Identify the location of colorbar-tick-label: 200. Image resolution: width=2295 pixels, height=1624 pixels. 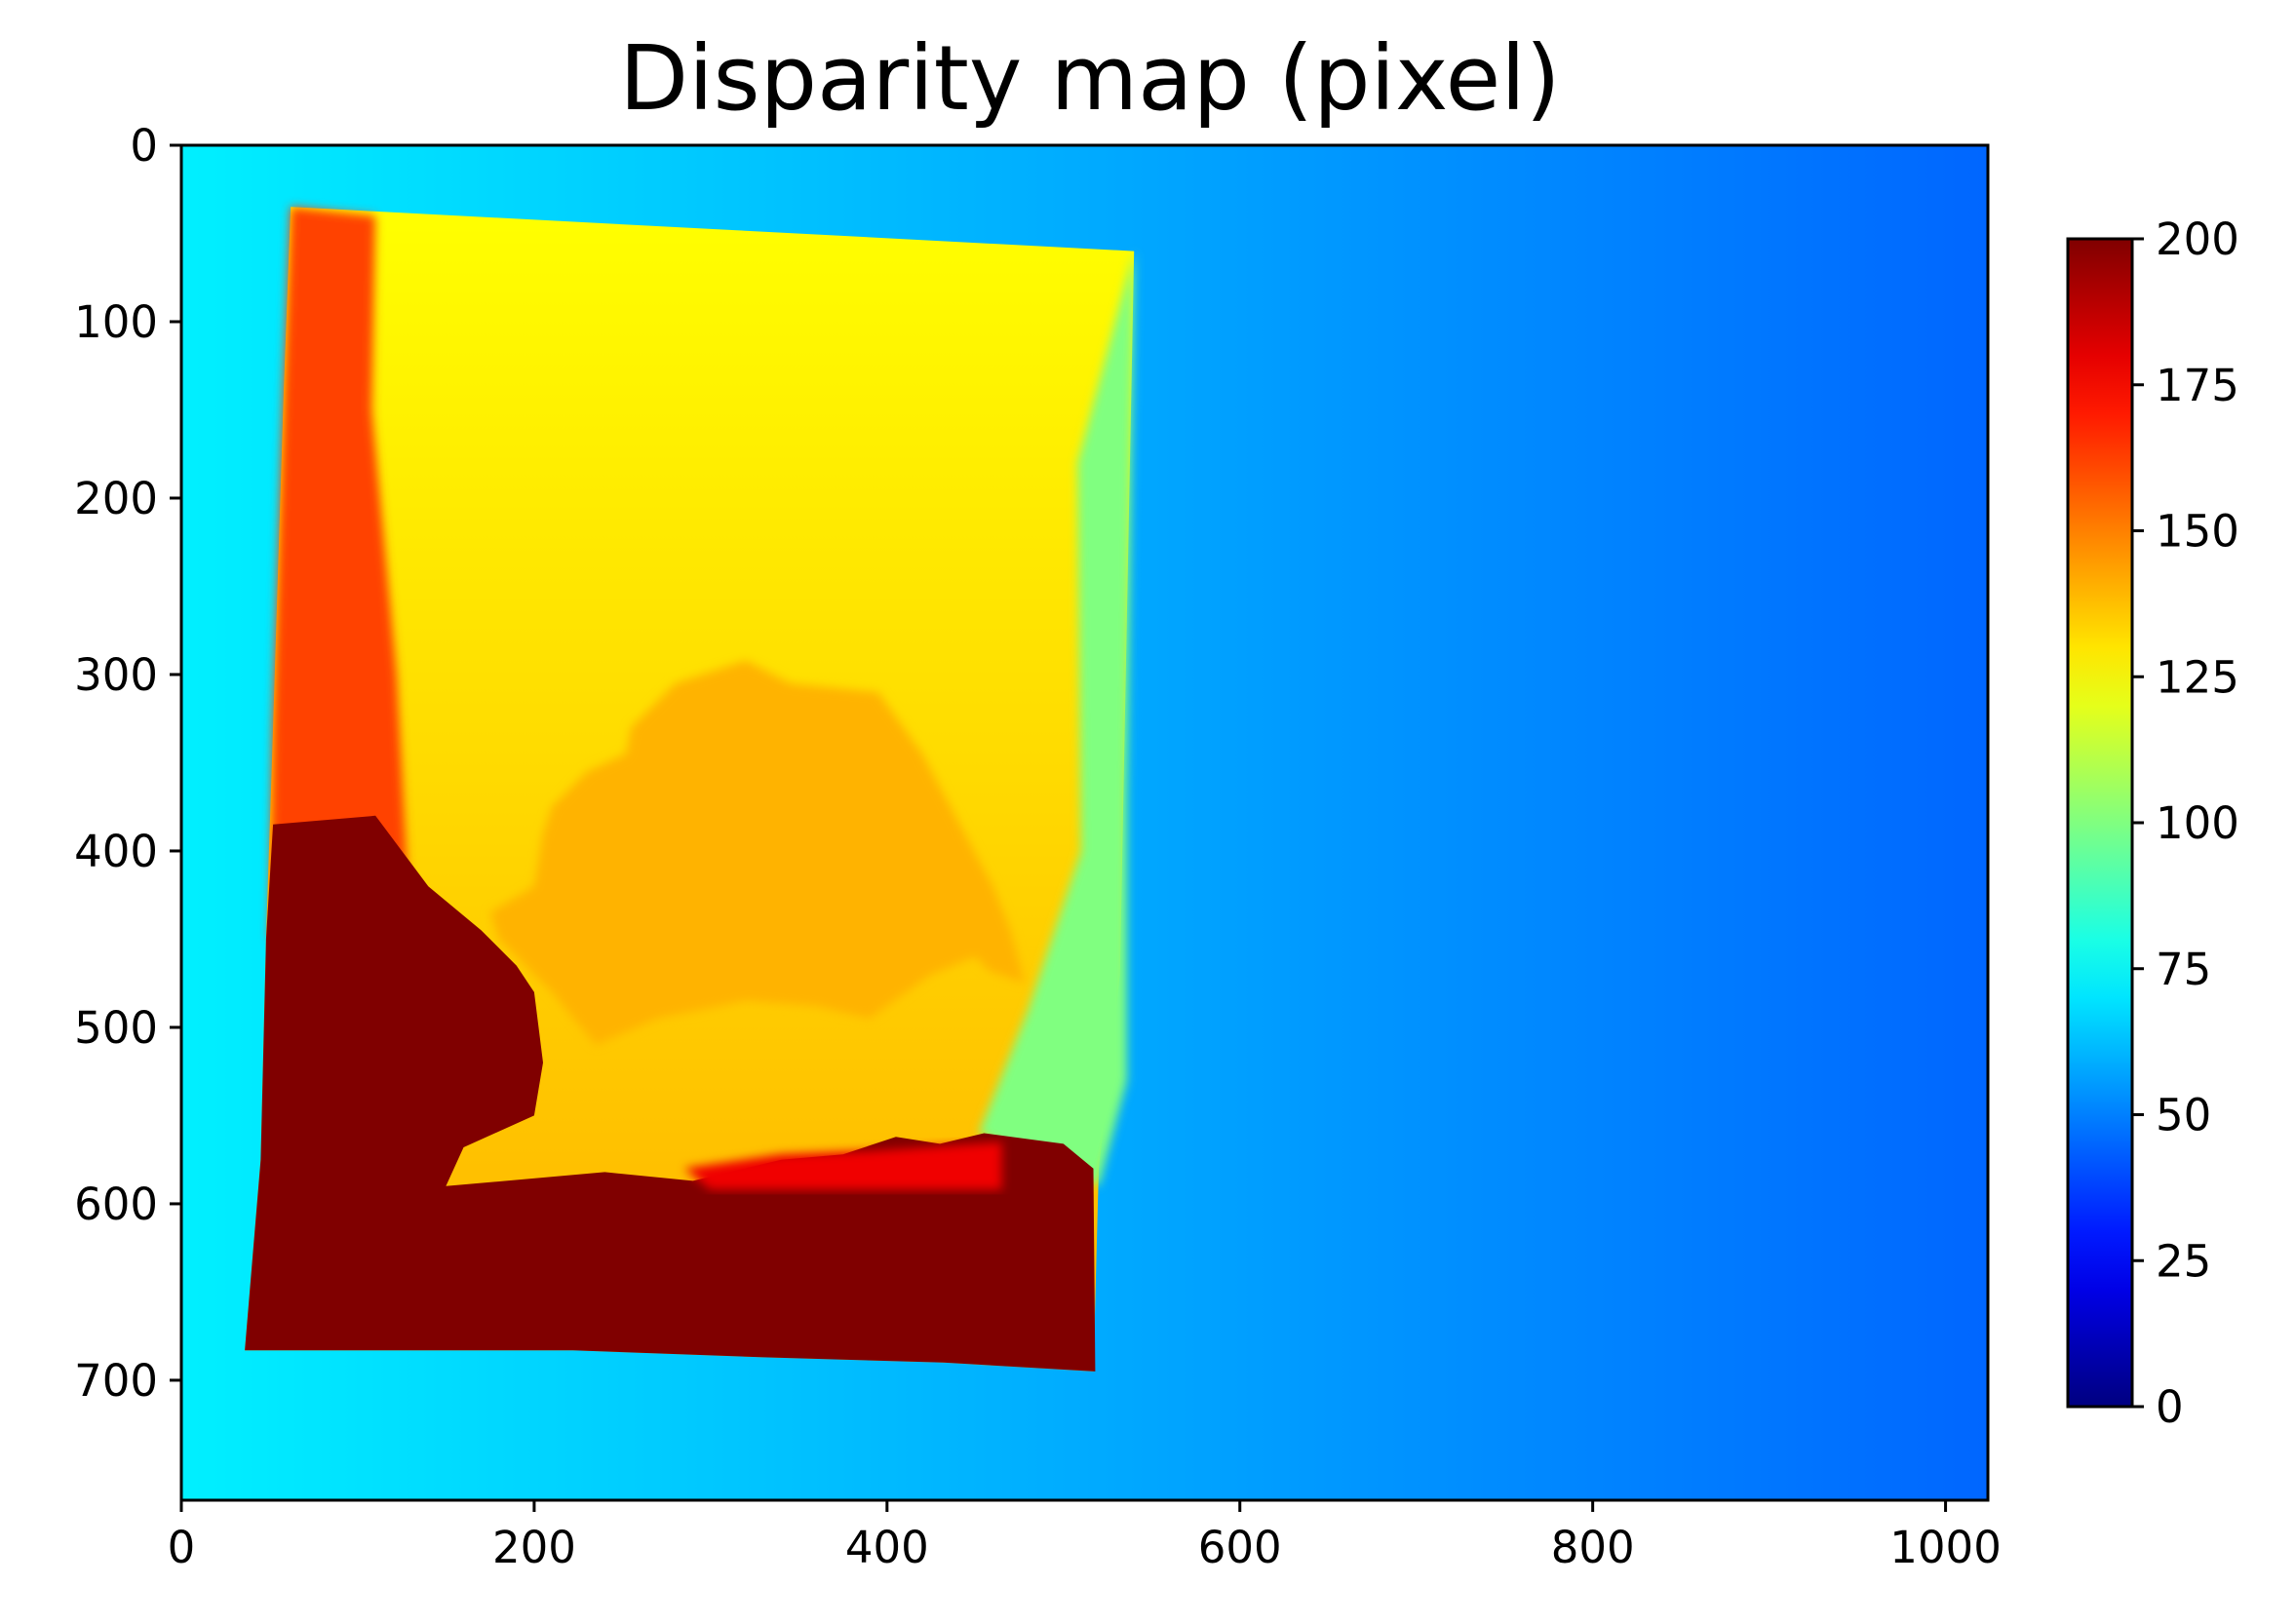
(2198, 239).